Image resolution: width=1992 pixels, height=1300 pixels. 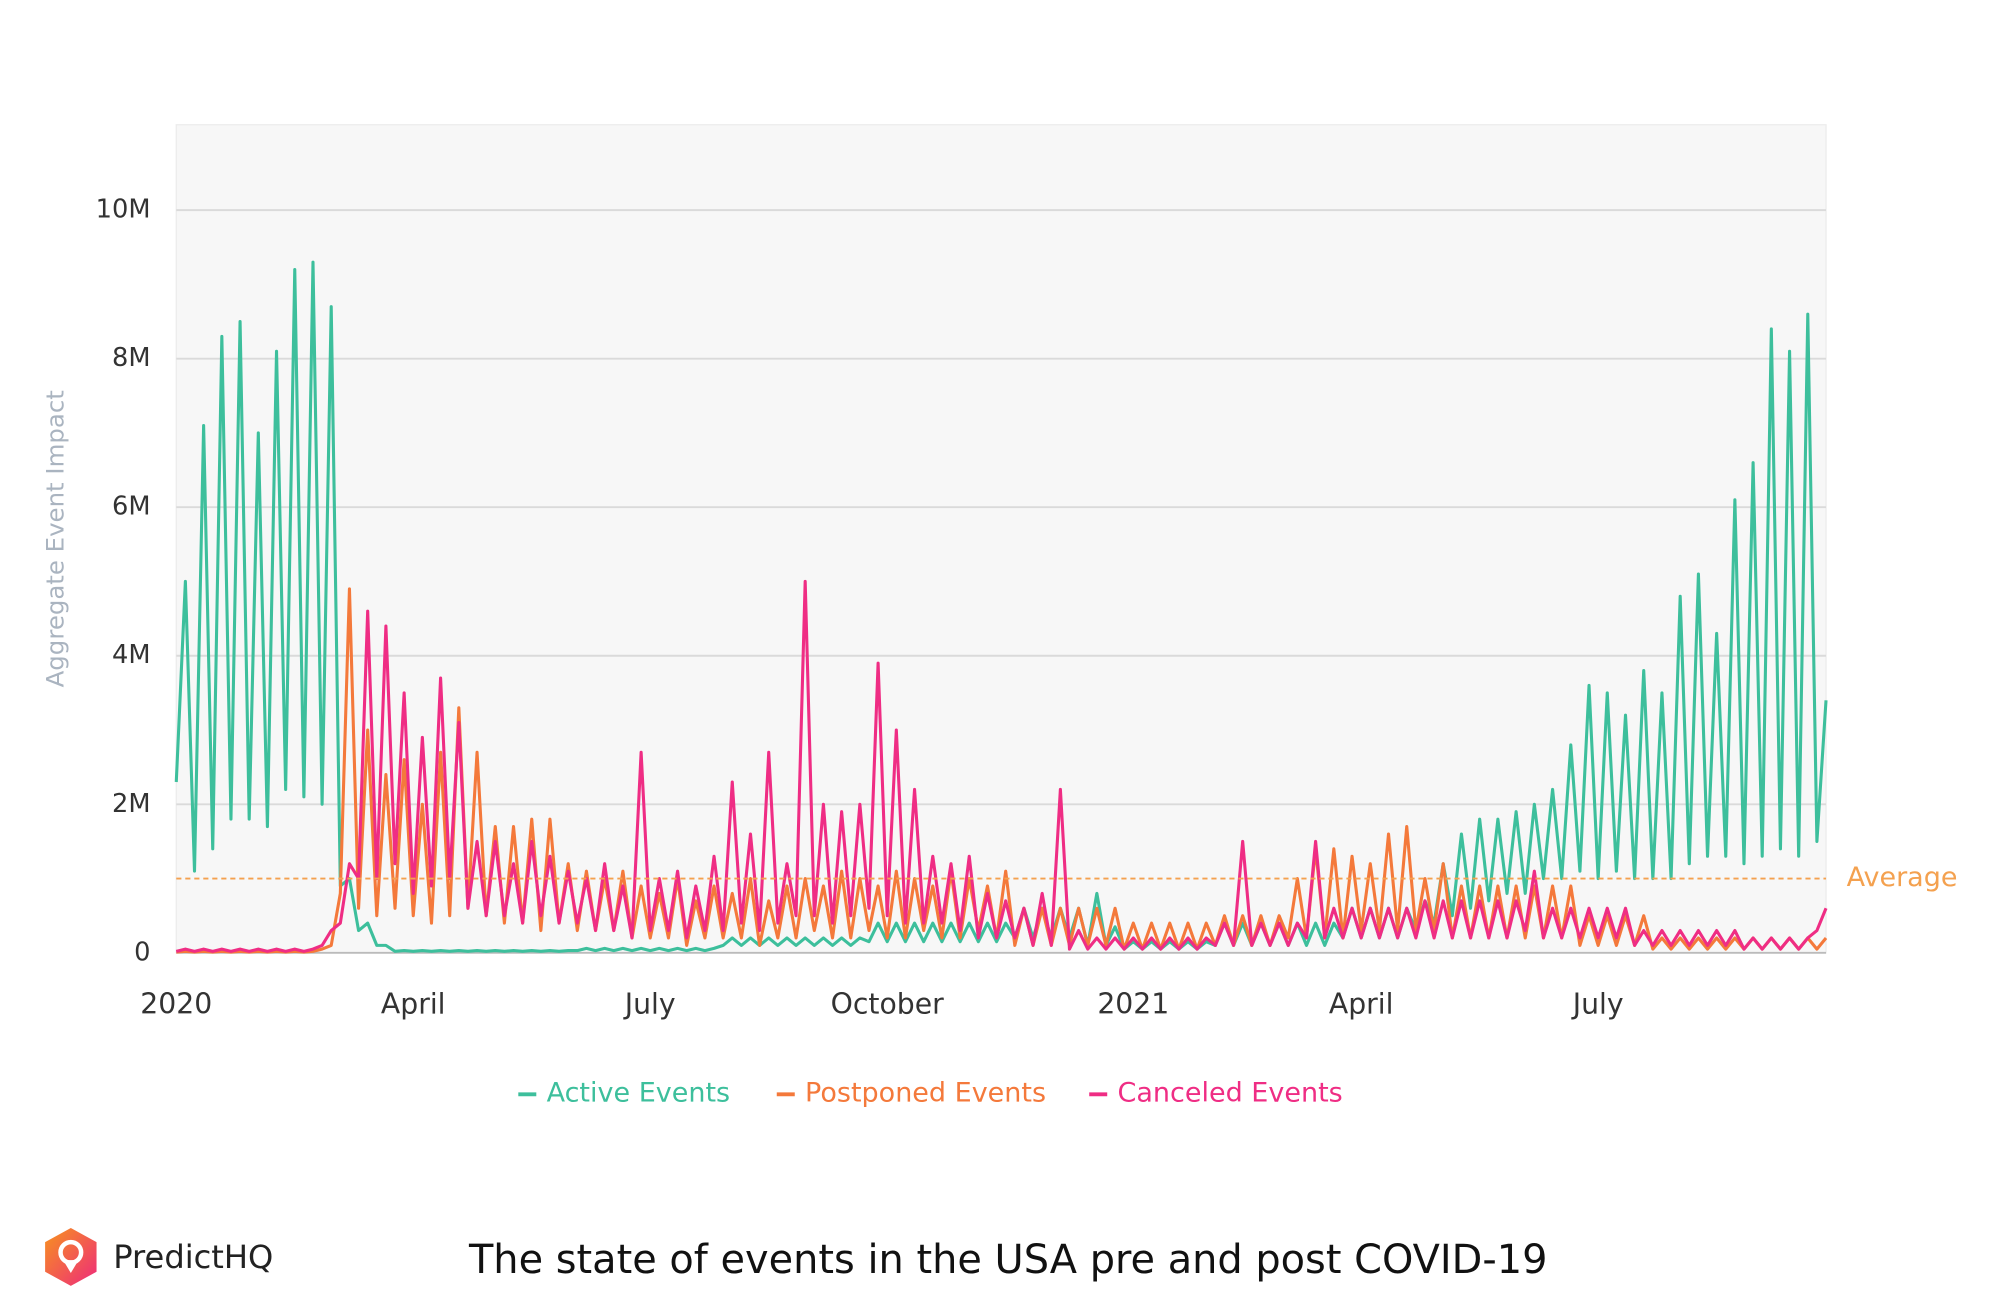 What do you see at coordinates (176, 1004) in the screenshot?
I see `x-tick-label: 2020` at bounding box center [176, 1004].